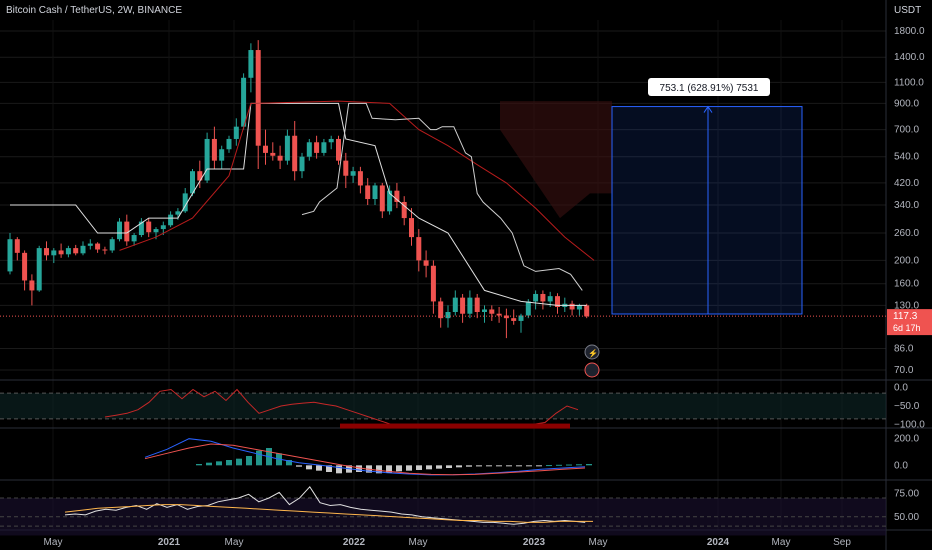  What do you see at coordinates (909, 82) in the screenshot?
I see `price-tick-label: 1100.0` at bounding box center [909, 82].